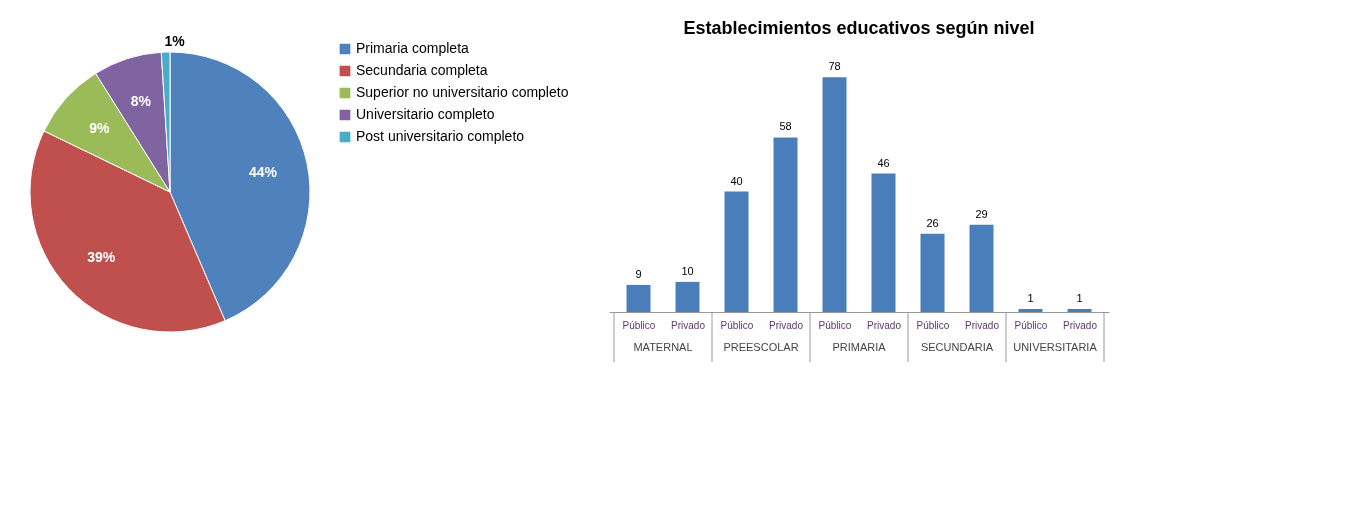 The image size is (1357, 515). I want to click on data-label: 26, so click(932, 222).